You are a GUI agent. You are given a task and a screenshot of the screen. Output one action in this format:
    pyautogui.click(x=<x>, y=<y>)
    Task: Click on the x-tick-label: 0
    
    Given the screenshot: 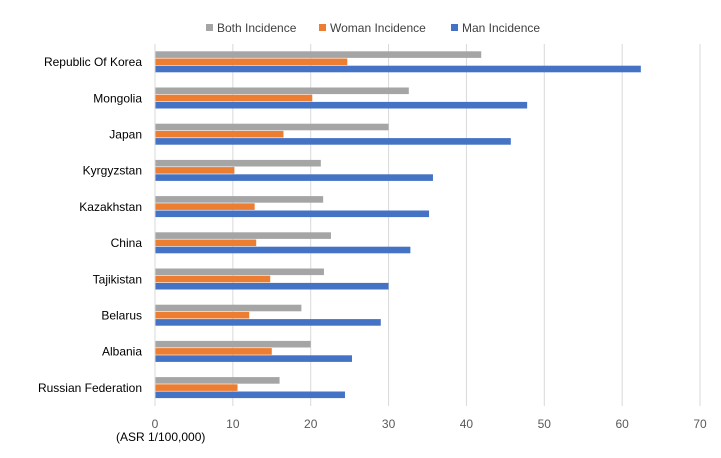 What is the action you would take?
    pyautogui.click(x=155, y=424)
    